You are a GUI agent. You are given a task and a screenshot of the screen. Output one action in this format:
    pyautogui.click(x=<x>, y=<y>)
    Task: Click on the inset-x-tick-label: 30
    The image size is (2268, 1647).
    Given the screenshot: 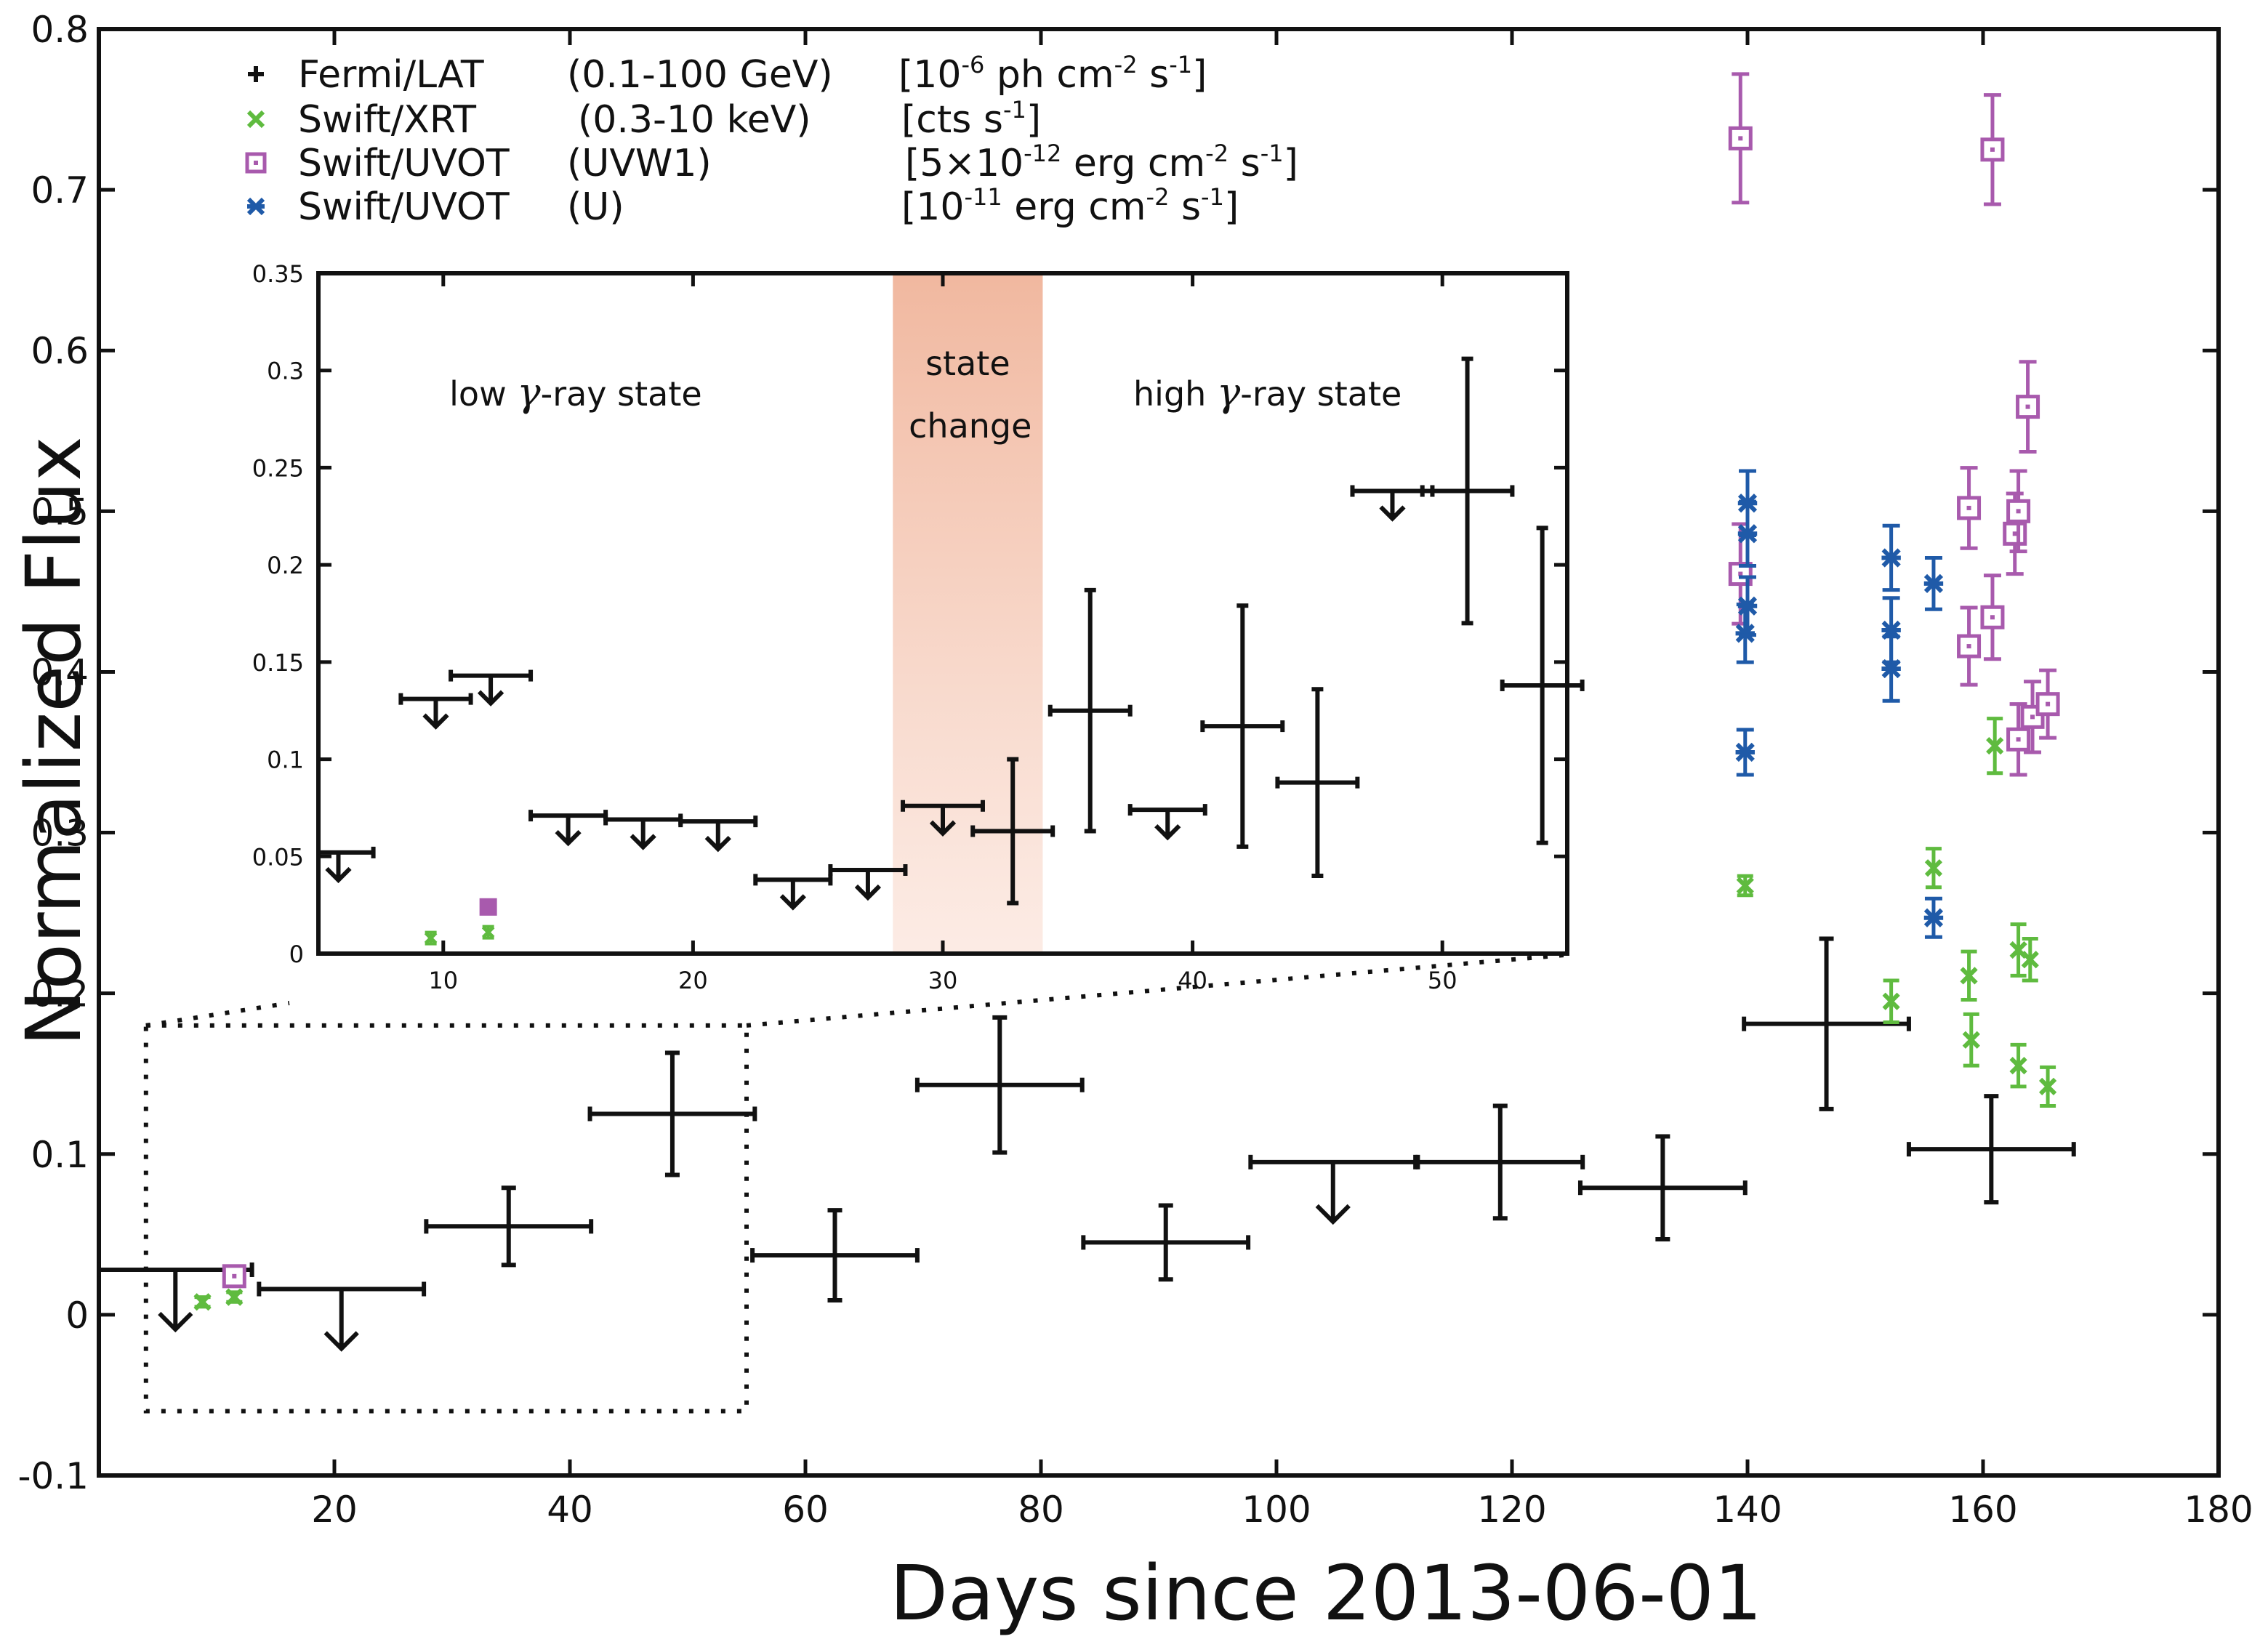 What is the action you would take?
    pyautogui.click(x=943, y=981)
    